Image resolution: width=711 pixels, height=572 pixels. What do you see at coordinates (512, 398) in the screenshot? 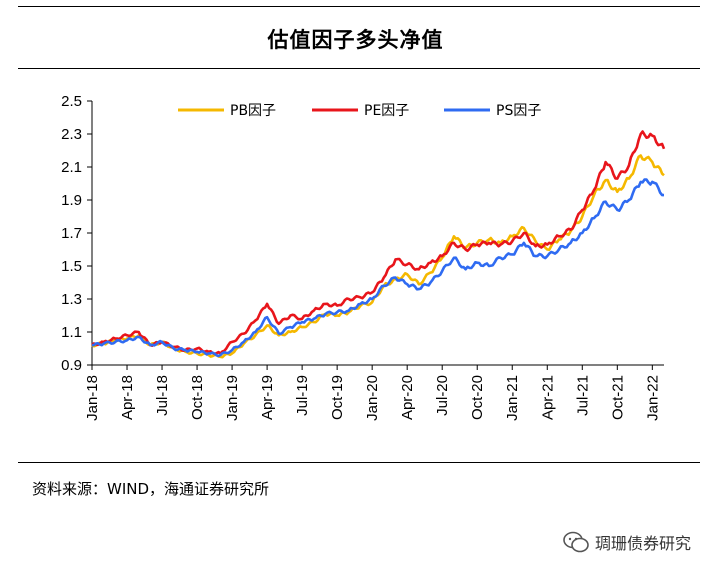
I see `x-tick-label: Jan-21` at bounding box center [512, 398].